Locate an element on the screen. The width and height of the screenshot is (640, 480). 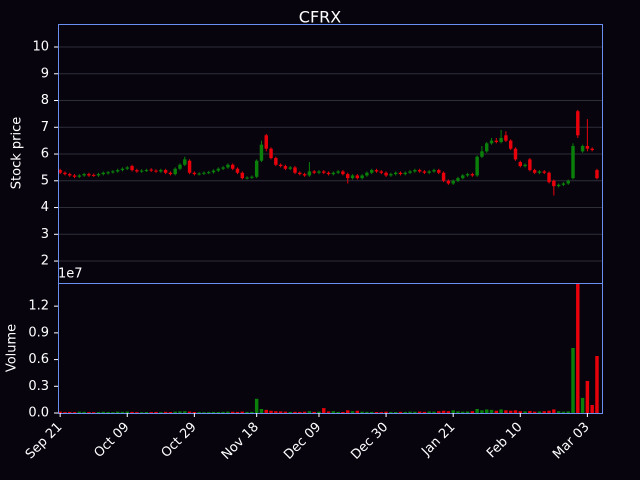
volume-tick-label: 0.3 is located at coordinates (38, 386).